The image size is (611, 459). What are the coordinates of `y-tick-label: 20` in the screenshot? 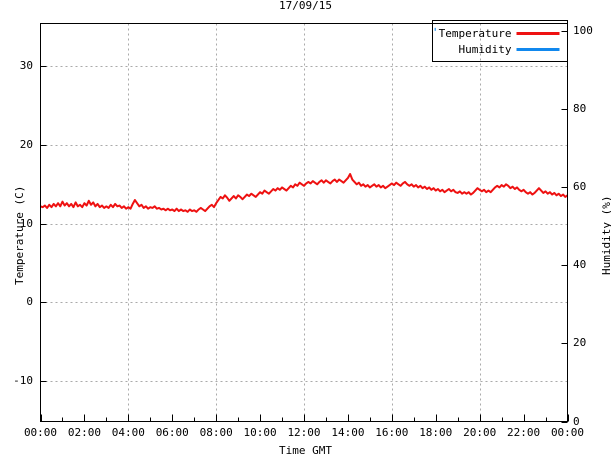 It's located at (26, 144).